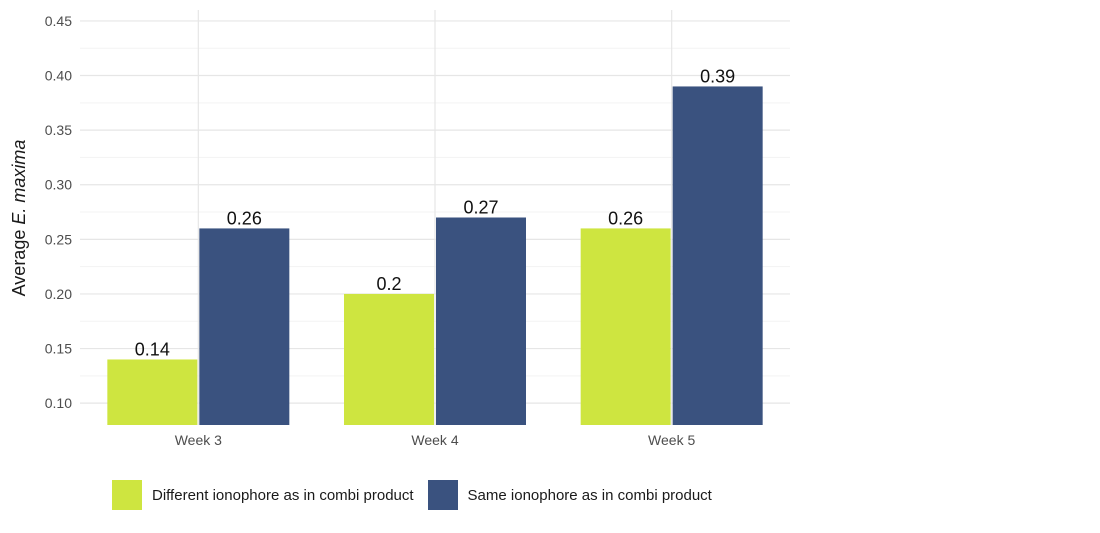 Image resolution: width=1100 pixels, height=533 pixels. Describe the element at coordinates (58, 212) in the screenshot. I see `y-axis-ticks: 0.10 0.15 0.20 0.25 0.30 0.35 0.40 0.45` at that location.